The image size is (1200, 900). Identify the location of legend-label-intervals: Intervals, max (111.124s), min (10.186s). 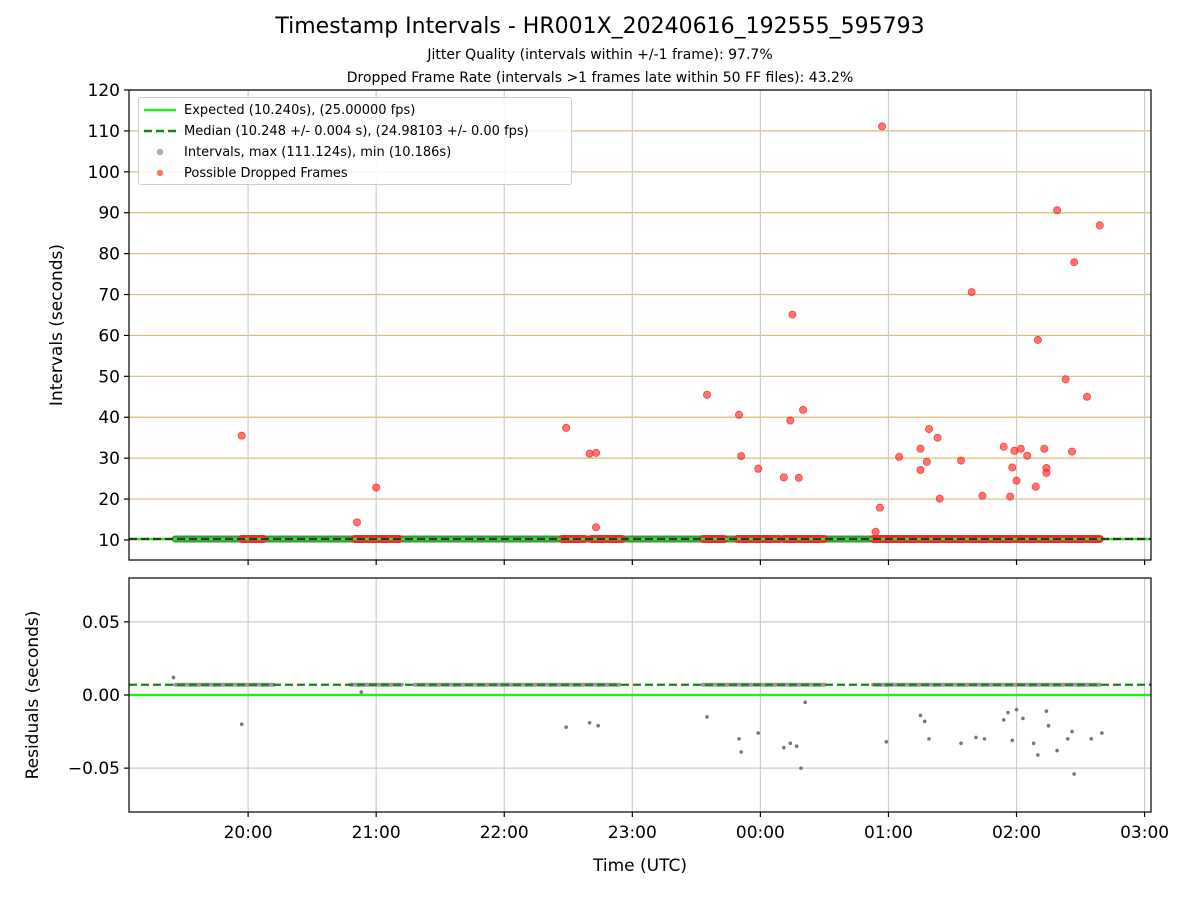
(318, 152).